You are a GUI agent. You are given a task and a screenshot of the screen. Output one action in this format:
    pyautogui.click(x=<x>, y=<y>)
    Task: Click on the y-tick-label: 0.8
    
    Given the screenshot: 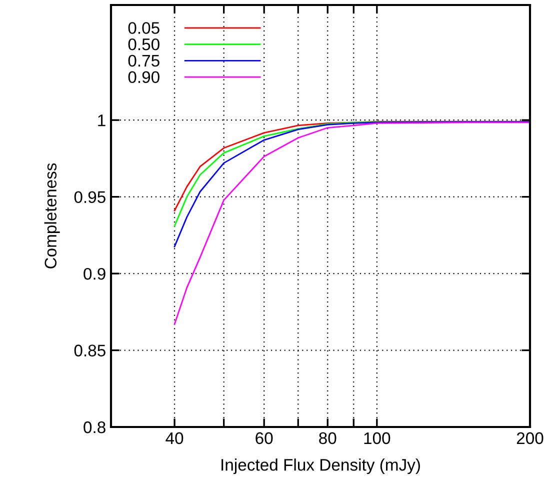 What is the action you would take?
    pyautogui.click(x=95, y=427)
    